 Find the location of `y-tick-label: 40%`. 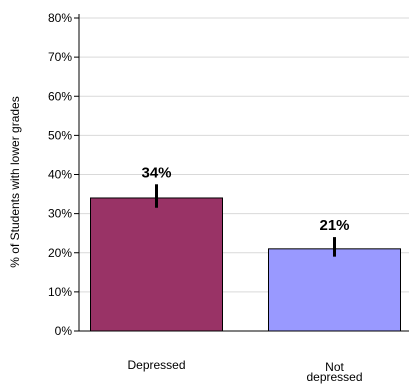

y-tick-label: 40% is located at coordinates (60, 175).